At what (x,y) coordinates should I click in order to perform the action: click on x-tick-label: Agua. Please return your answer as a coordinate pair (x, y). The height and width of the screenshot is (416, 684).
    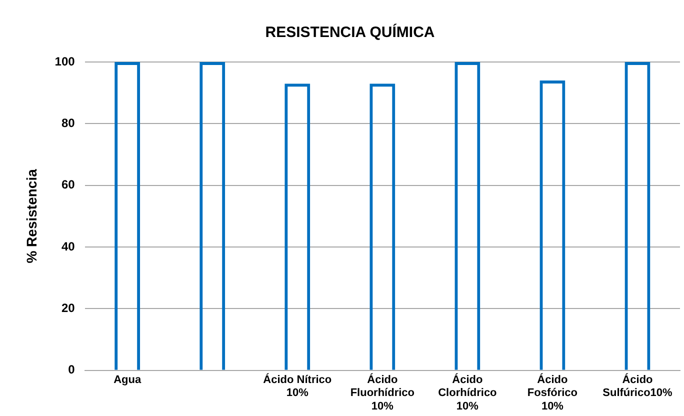
    Looking at the image, I should click on (128, 380).